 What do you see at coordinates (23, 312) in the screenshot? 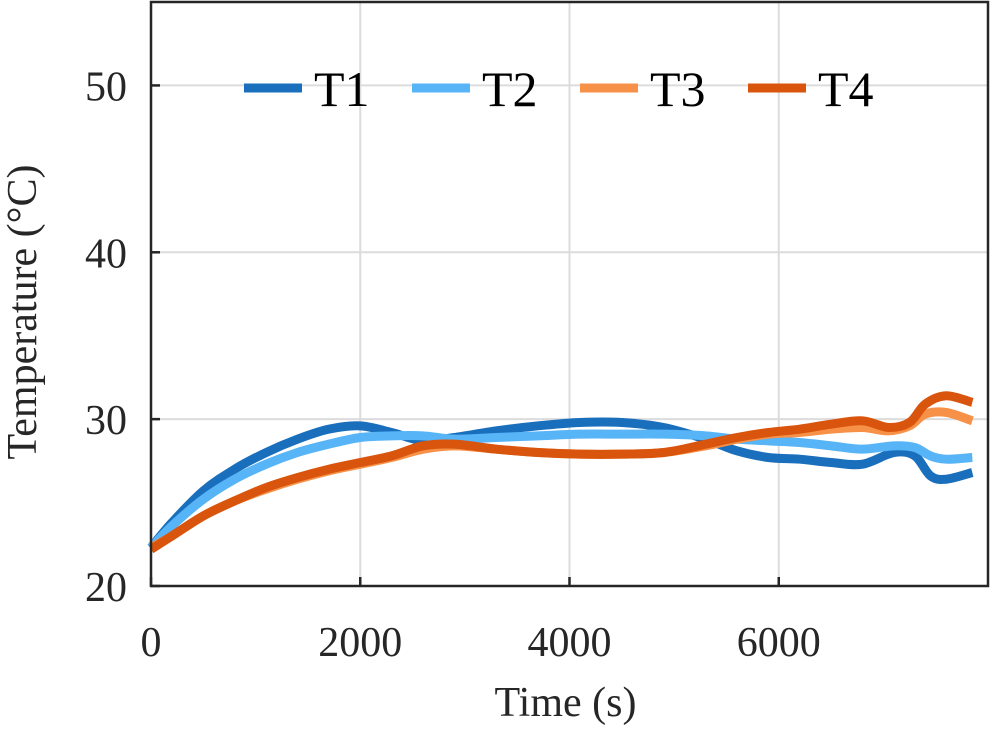
I see `y-axis-label: Temperature (°C)` at bounding box center [23, 312].